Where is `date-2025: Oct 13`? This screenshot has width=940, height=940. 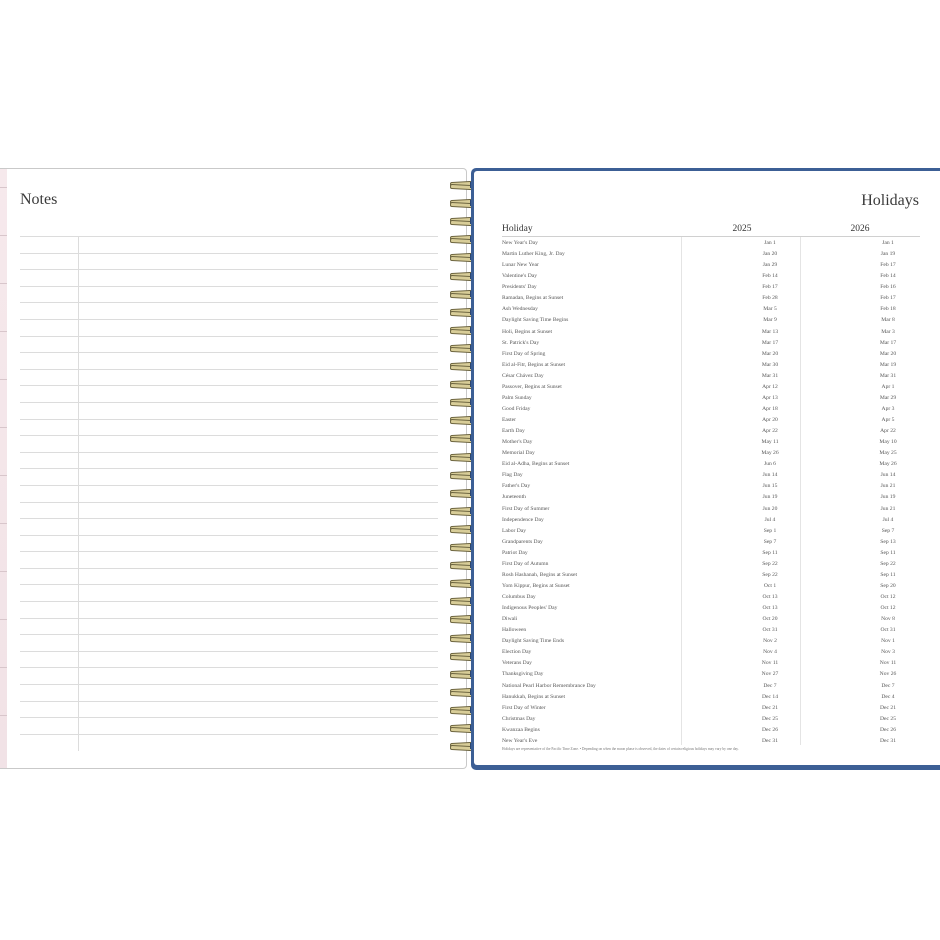 date-2025: Oct 13 is located at coordinates (770, 597).